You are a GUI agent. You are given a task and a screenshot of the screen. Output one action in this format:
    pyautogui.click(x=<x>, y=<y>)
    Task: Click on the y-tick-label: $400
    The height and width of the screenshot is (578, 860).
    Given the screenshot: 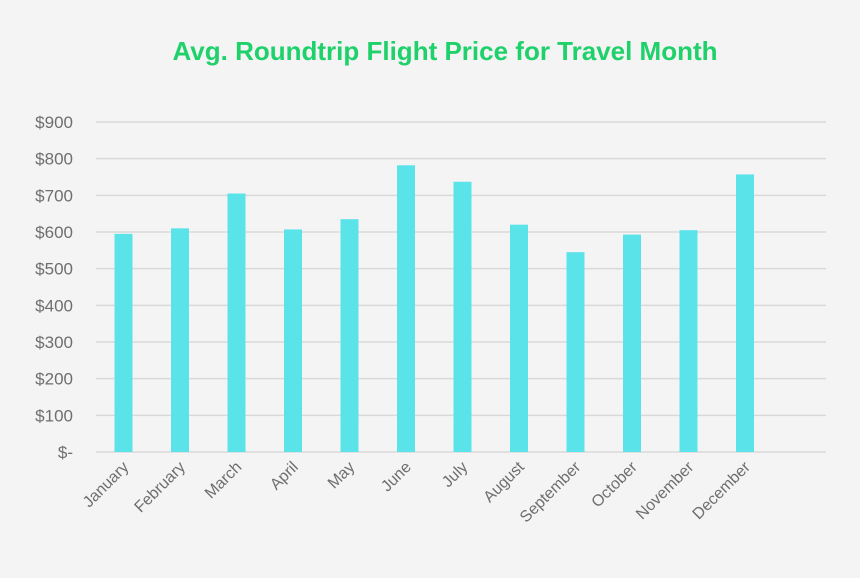 What is the action you would take?
    pyautogui.click(x=54, y=305)
    